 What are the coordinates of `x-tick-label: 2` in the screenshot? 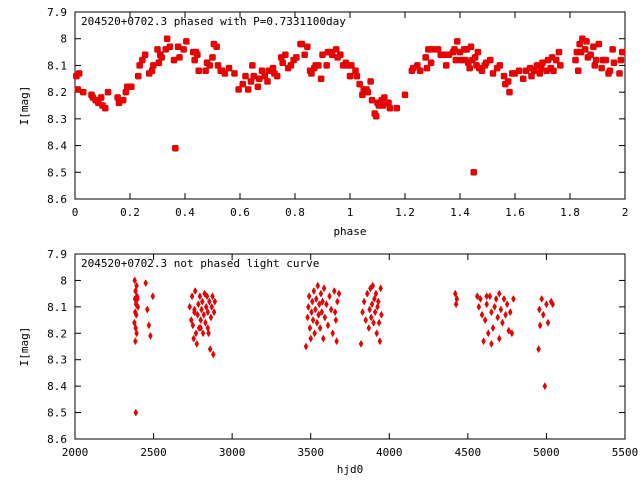 It's located at (625, 212).